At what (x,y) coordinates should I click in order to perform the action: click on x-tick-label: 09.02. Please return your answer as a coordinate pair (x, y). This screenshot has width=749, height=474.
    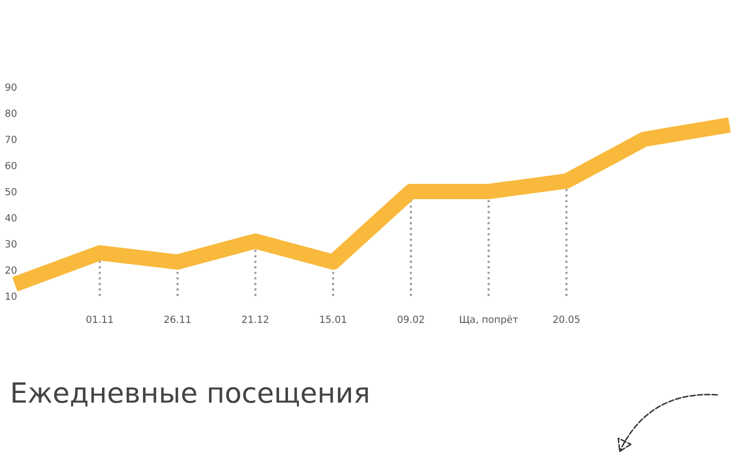
    Looking at the image, I should click on (411, 319).